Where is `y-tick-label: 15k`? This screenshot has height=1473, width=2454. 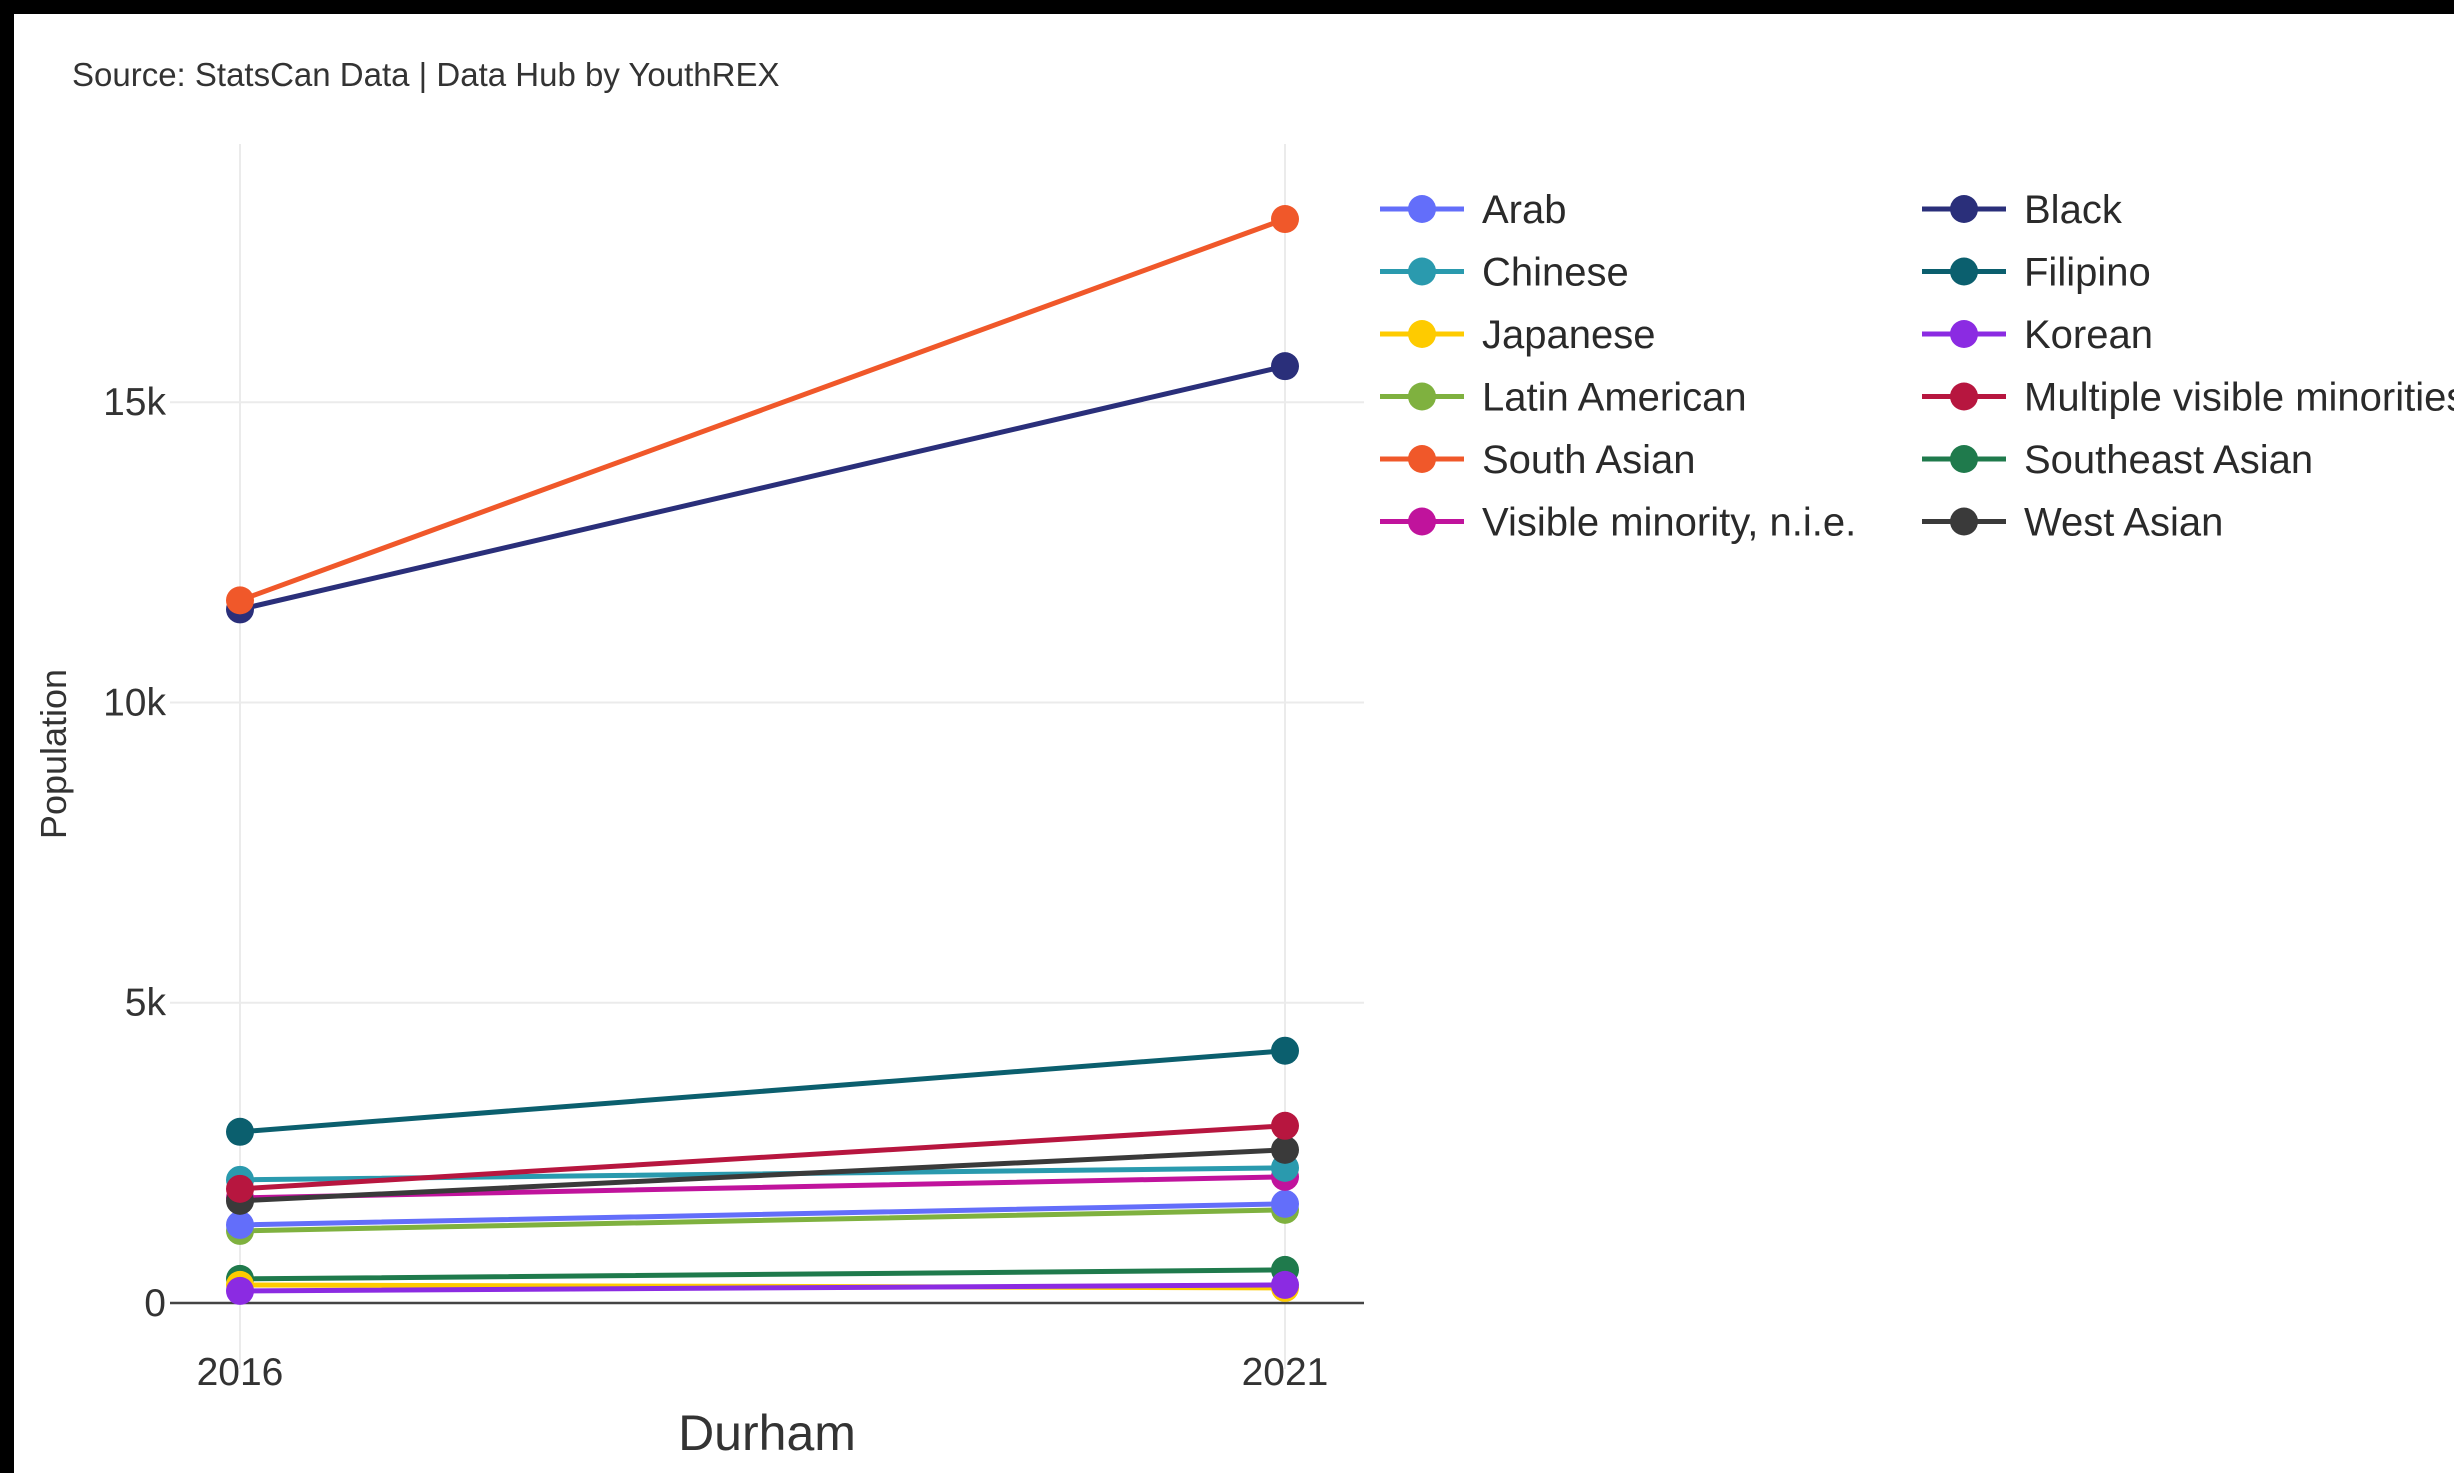
y-tick-label: 15k is located at coordinates (134, 402).